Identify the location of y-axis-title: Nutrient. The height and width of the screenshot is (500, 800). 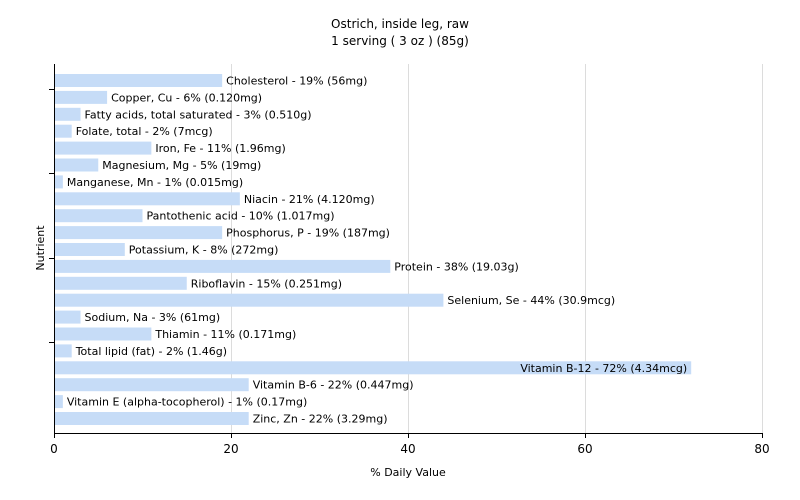
(40, 248).